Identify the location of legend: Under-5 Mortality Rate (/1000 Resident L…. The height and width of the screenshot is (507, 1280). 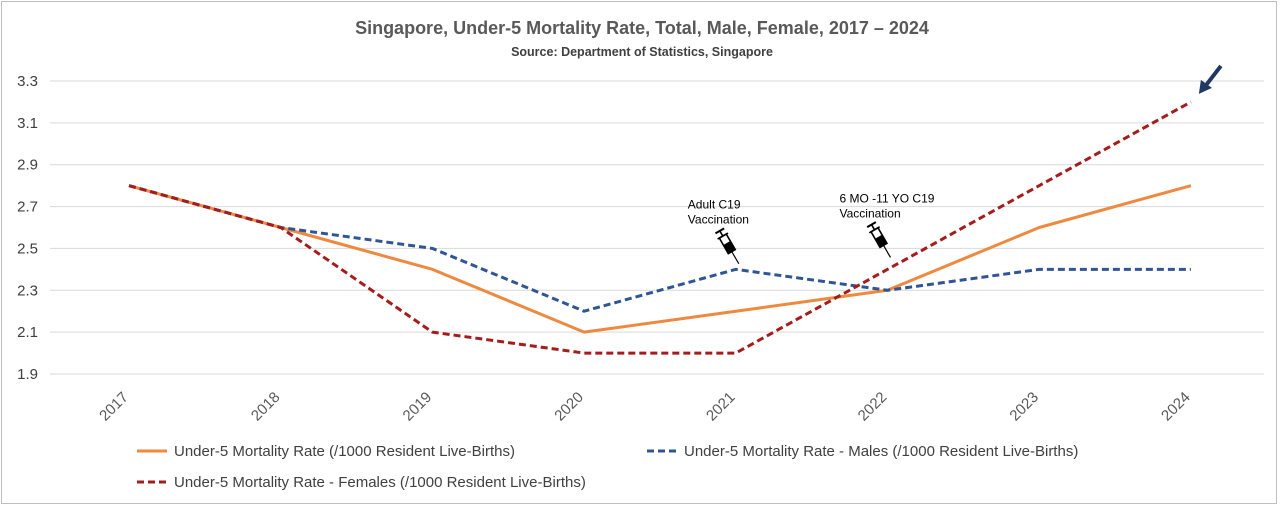
(607, 467).